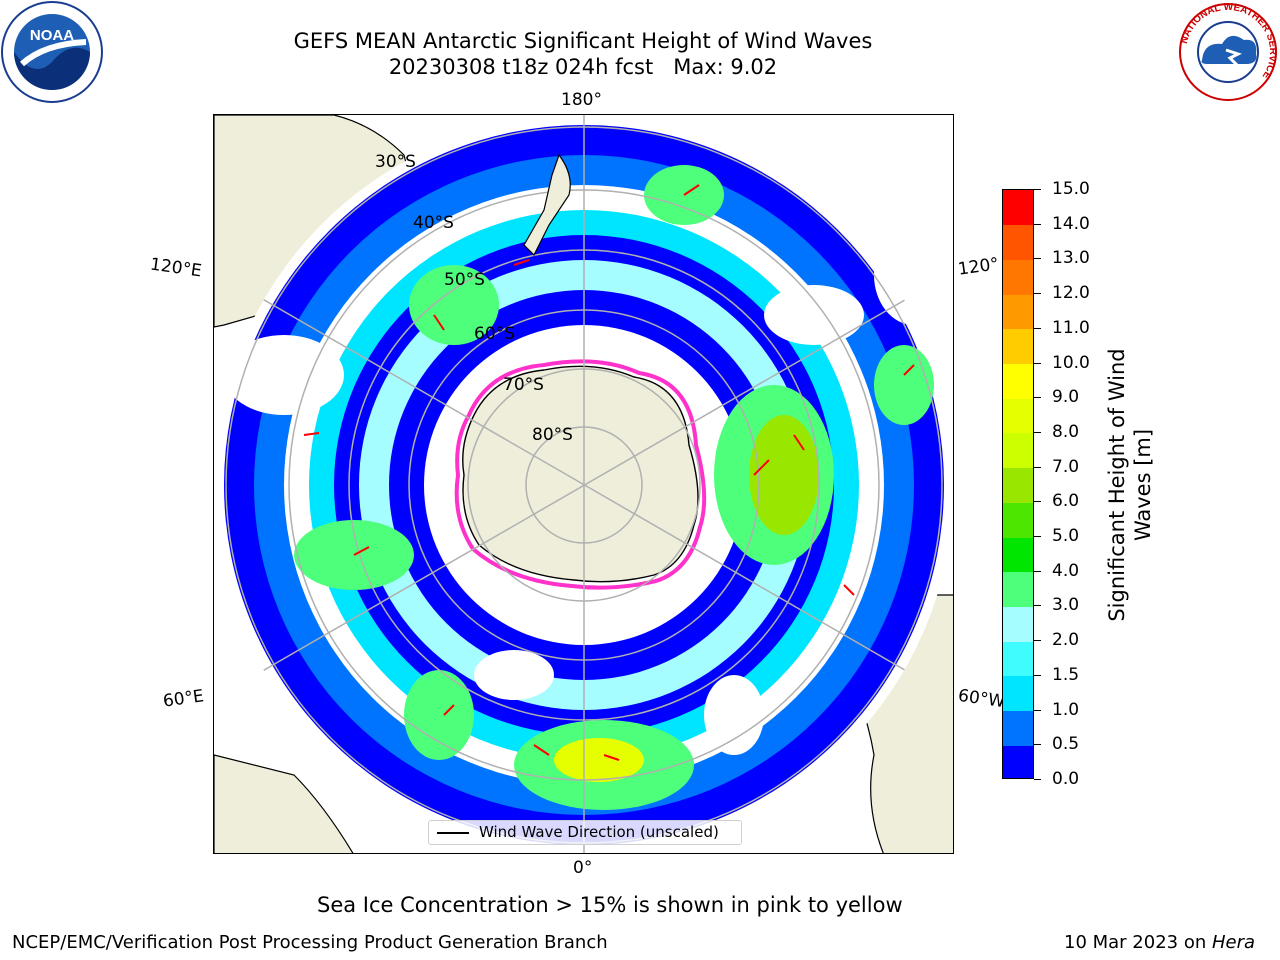  What do you see at coordinates (1066, 709) in the screenshot?
I see `colorbar-tick-label: 1.0` at bounding box center [1066, 709].